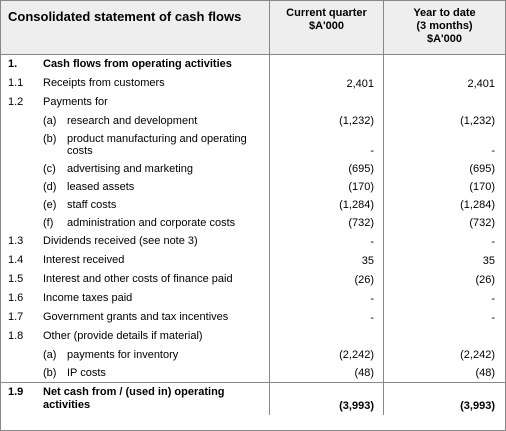 Image resolution: width=506 pixels, height=431 pixels. What do you see at coordinates (16, 279) in the screenshot?
I see `item-number: 1.5` at bounding box center [16, 279].